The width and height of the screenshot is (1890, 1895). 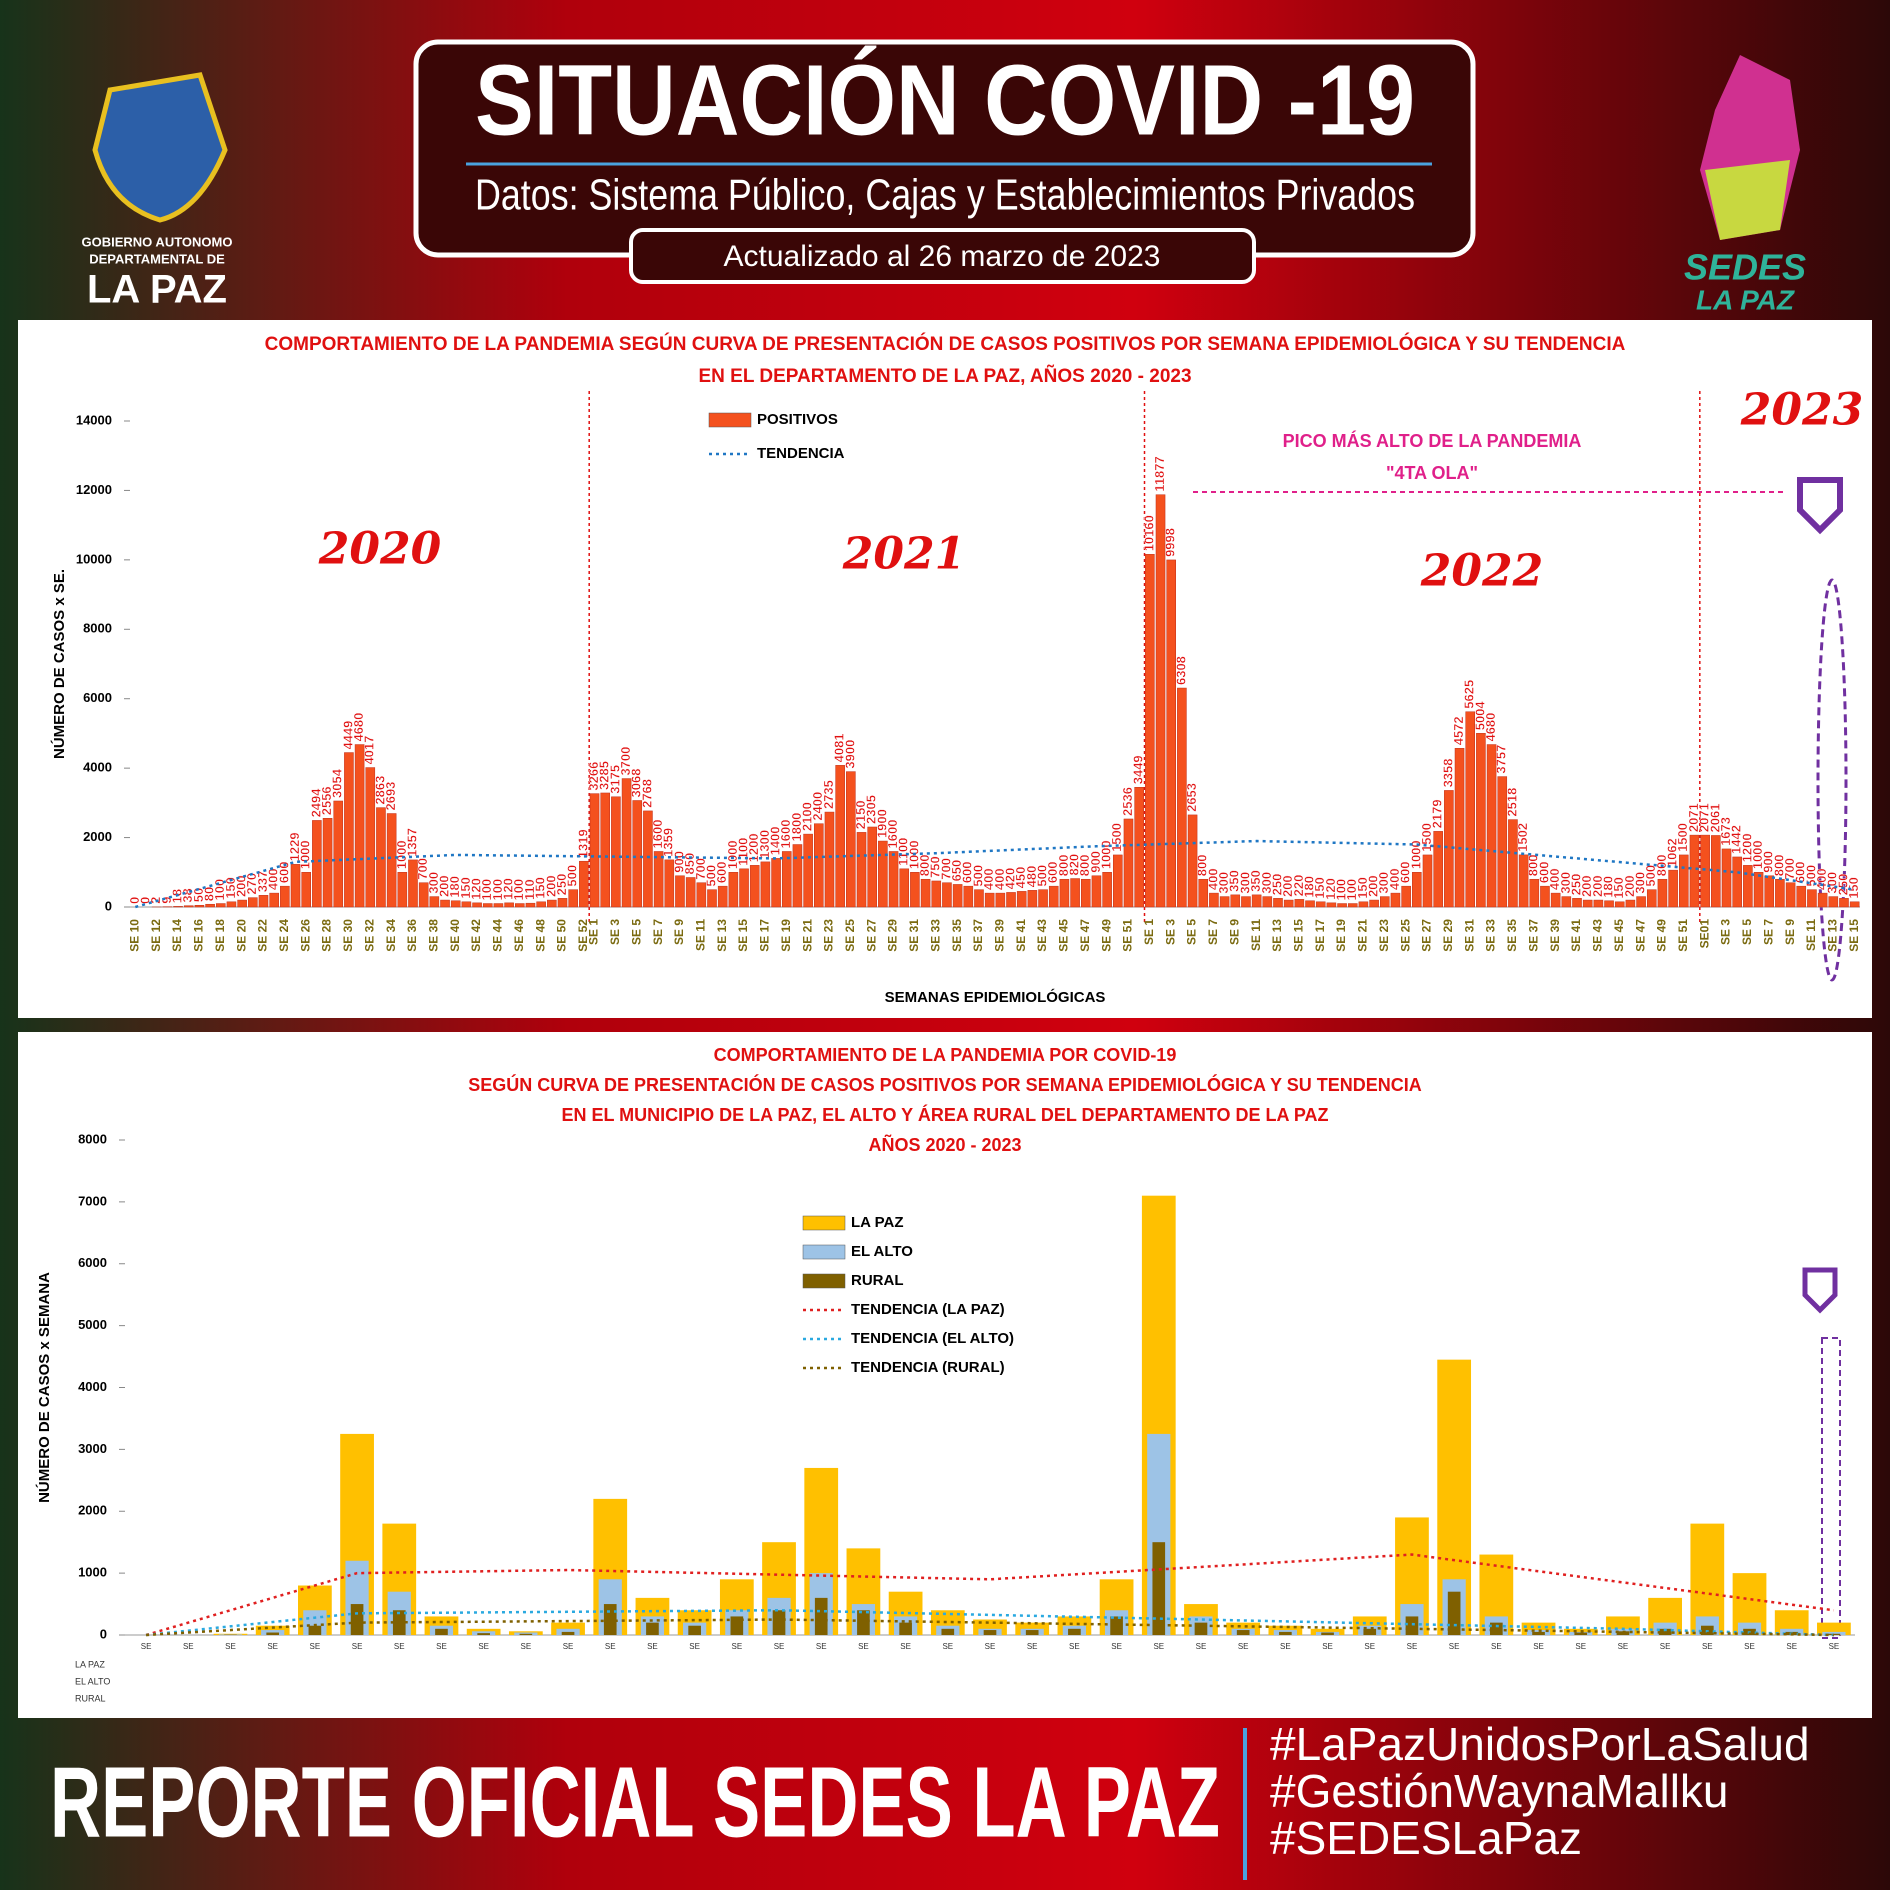 What do you see at coordinates (263, 935) in the screenshot?
I see `x-tick-label: SE 22` at bounding box center [263, 935].